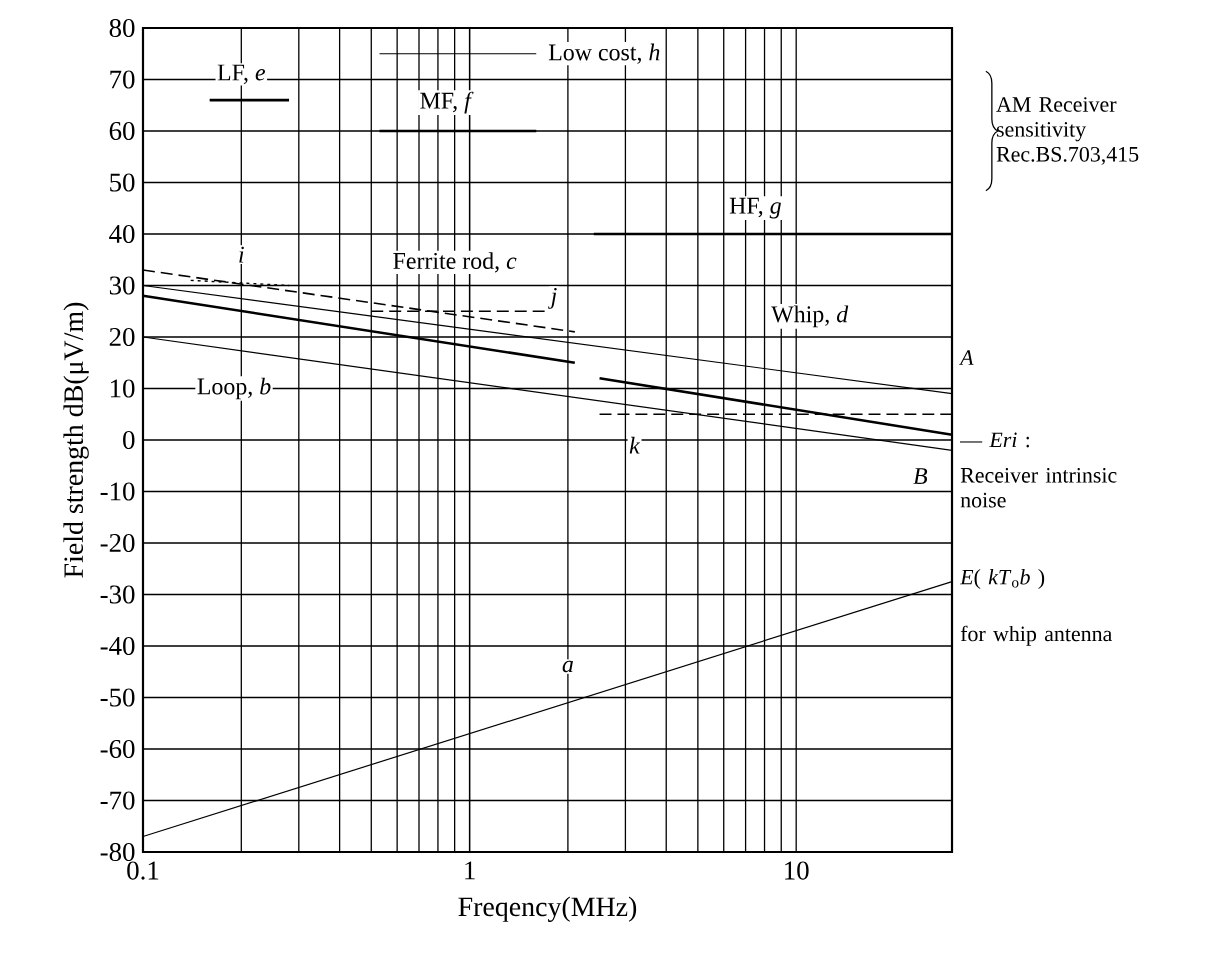 The width and height of the screenshot is (1226, 961). I want to click on y-tick-label: -40, so click(117, 646).